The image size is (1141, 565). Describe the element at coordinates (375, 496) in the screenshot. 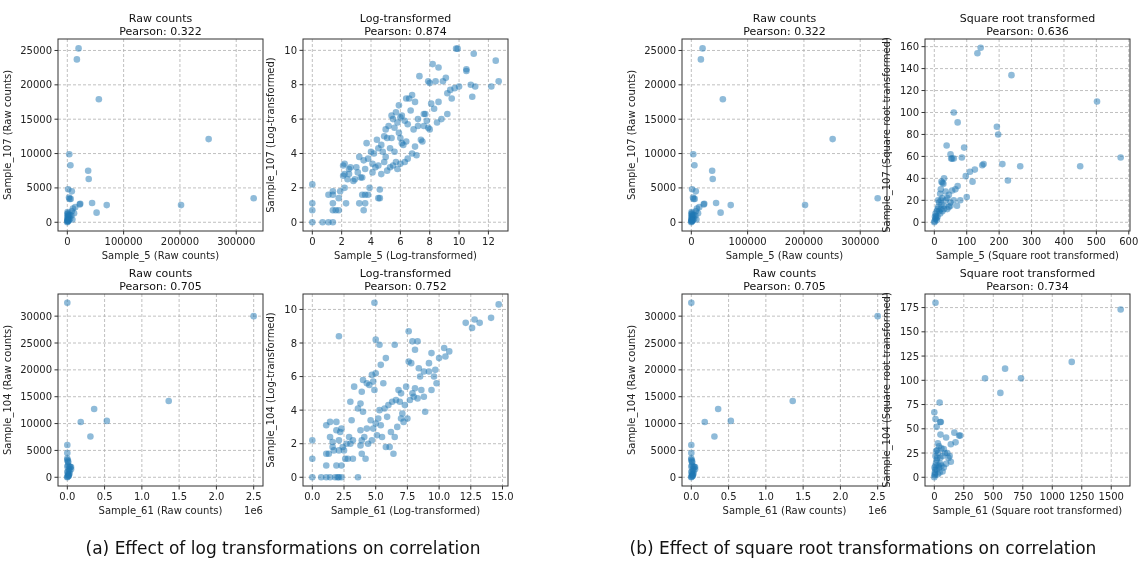

I see `x-tick-label: 5.0` at that location.